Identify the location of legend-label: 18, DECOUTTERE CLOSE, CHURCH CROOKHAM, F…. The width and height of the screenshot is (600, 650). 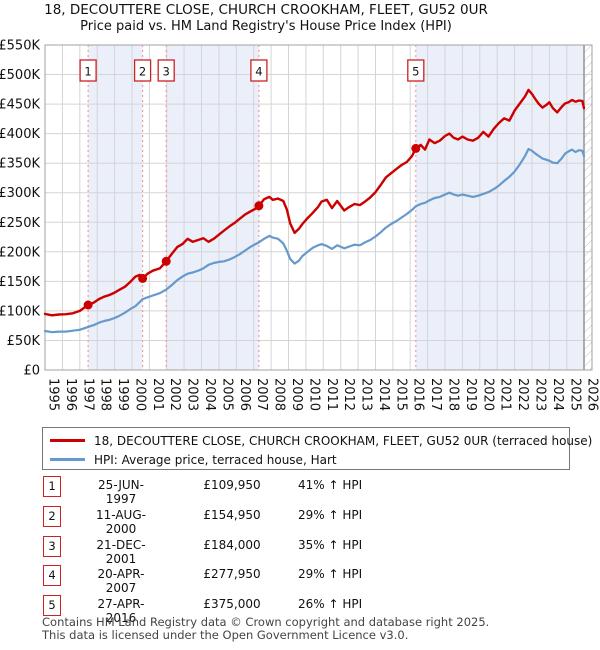
(343, 440).